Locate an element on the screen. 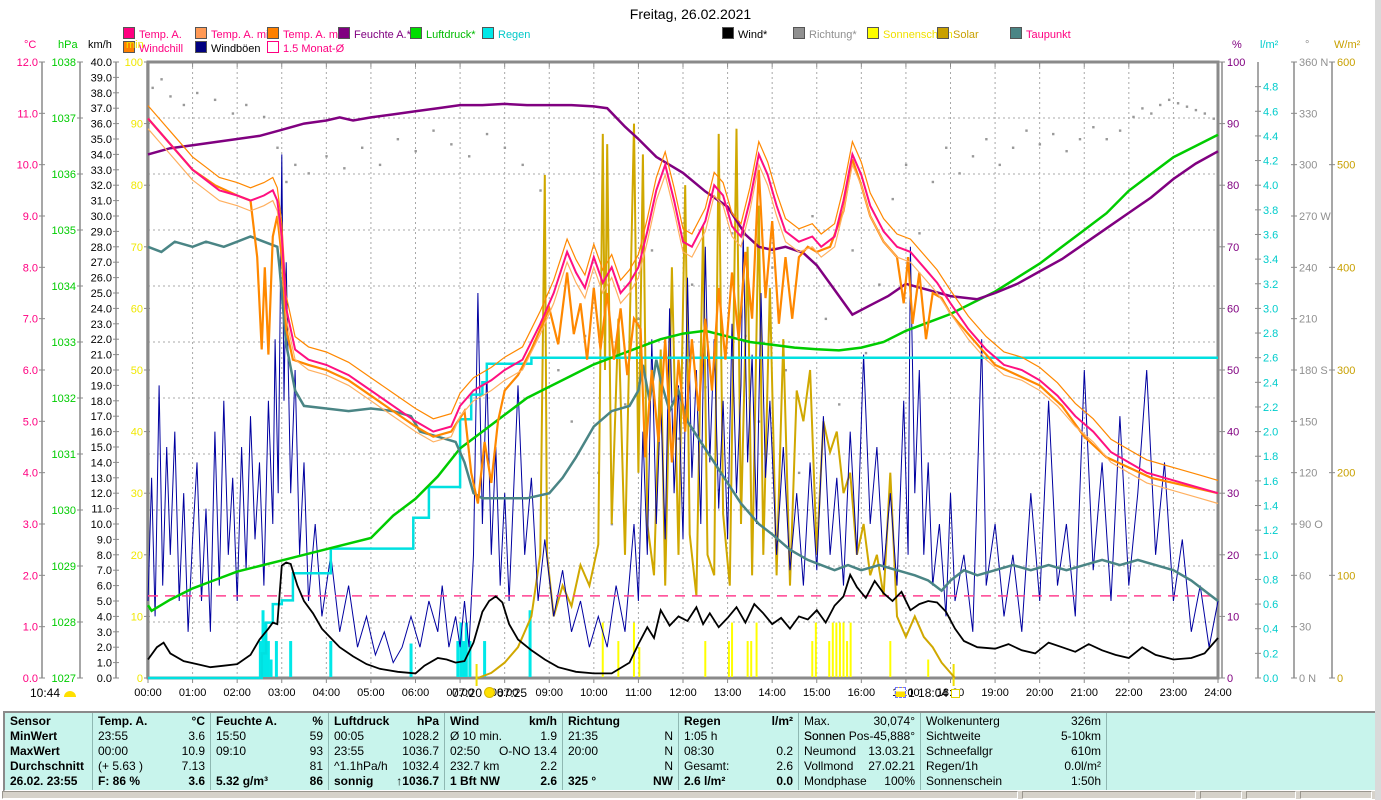 This screenshot has height=800, width=1381. stat-label: (+ 5.63 ) is located at coordinates (121, 766).